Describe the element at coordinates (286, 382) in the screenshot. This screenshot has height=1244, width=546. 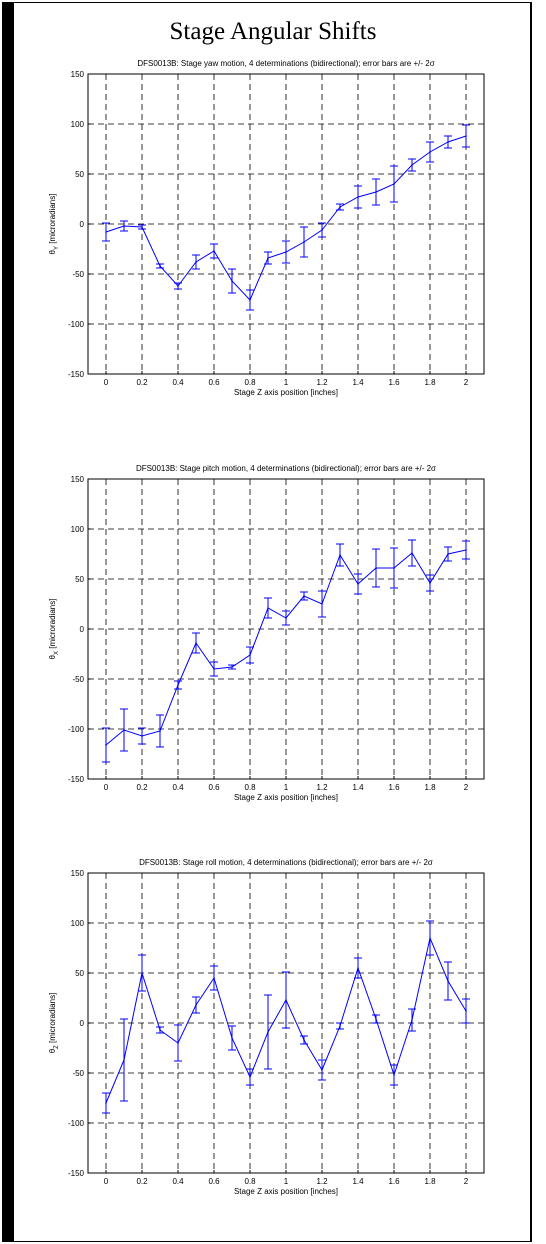
I see `x-tick-label: 1` at that location.